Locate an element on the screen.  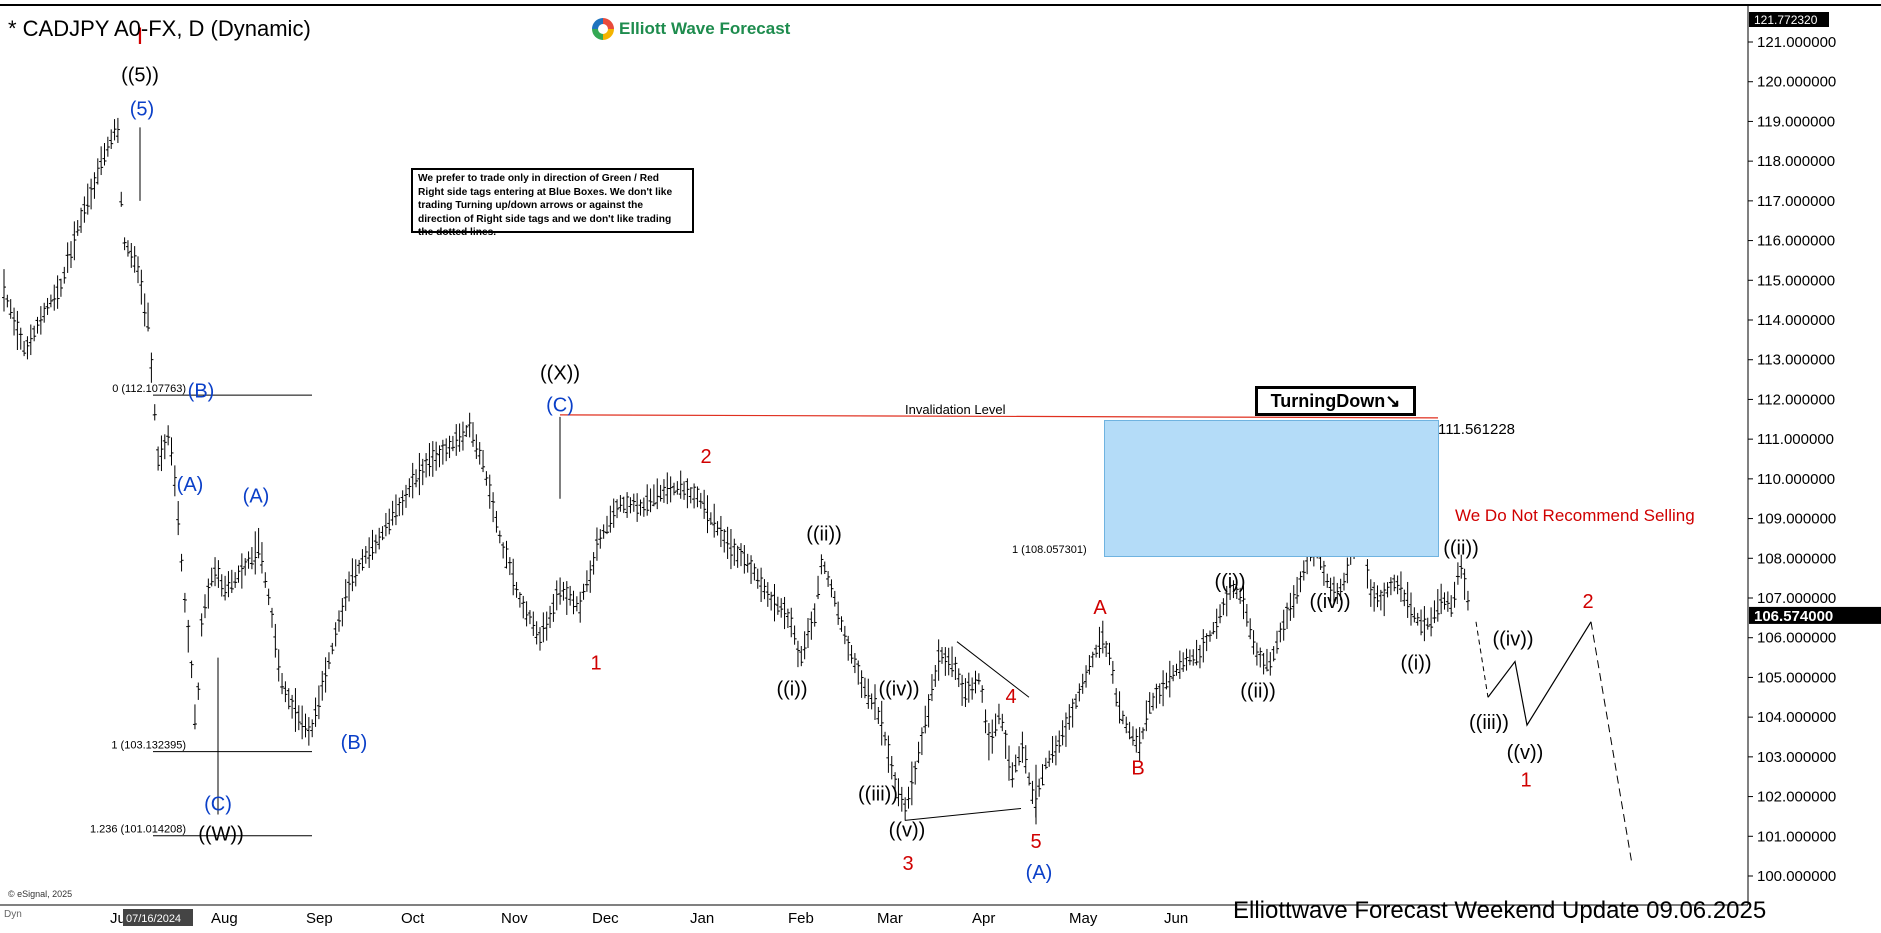
triangle-lower-line is located at coordinates (963, 814).